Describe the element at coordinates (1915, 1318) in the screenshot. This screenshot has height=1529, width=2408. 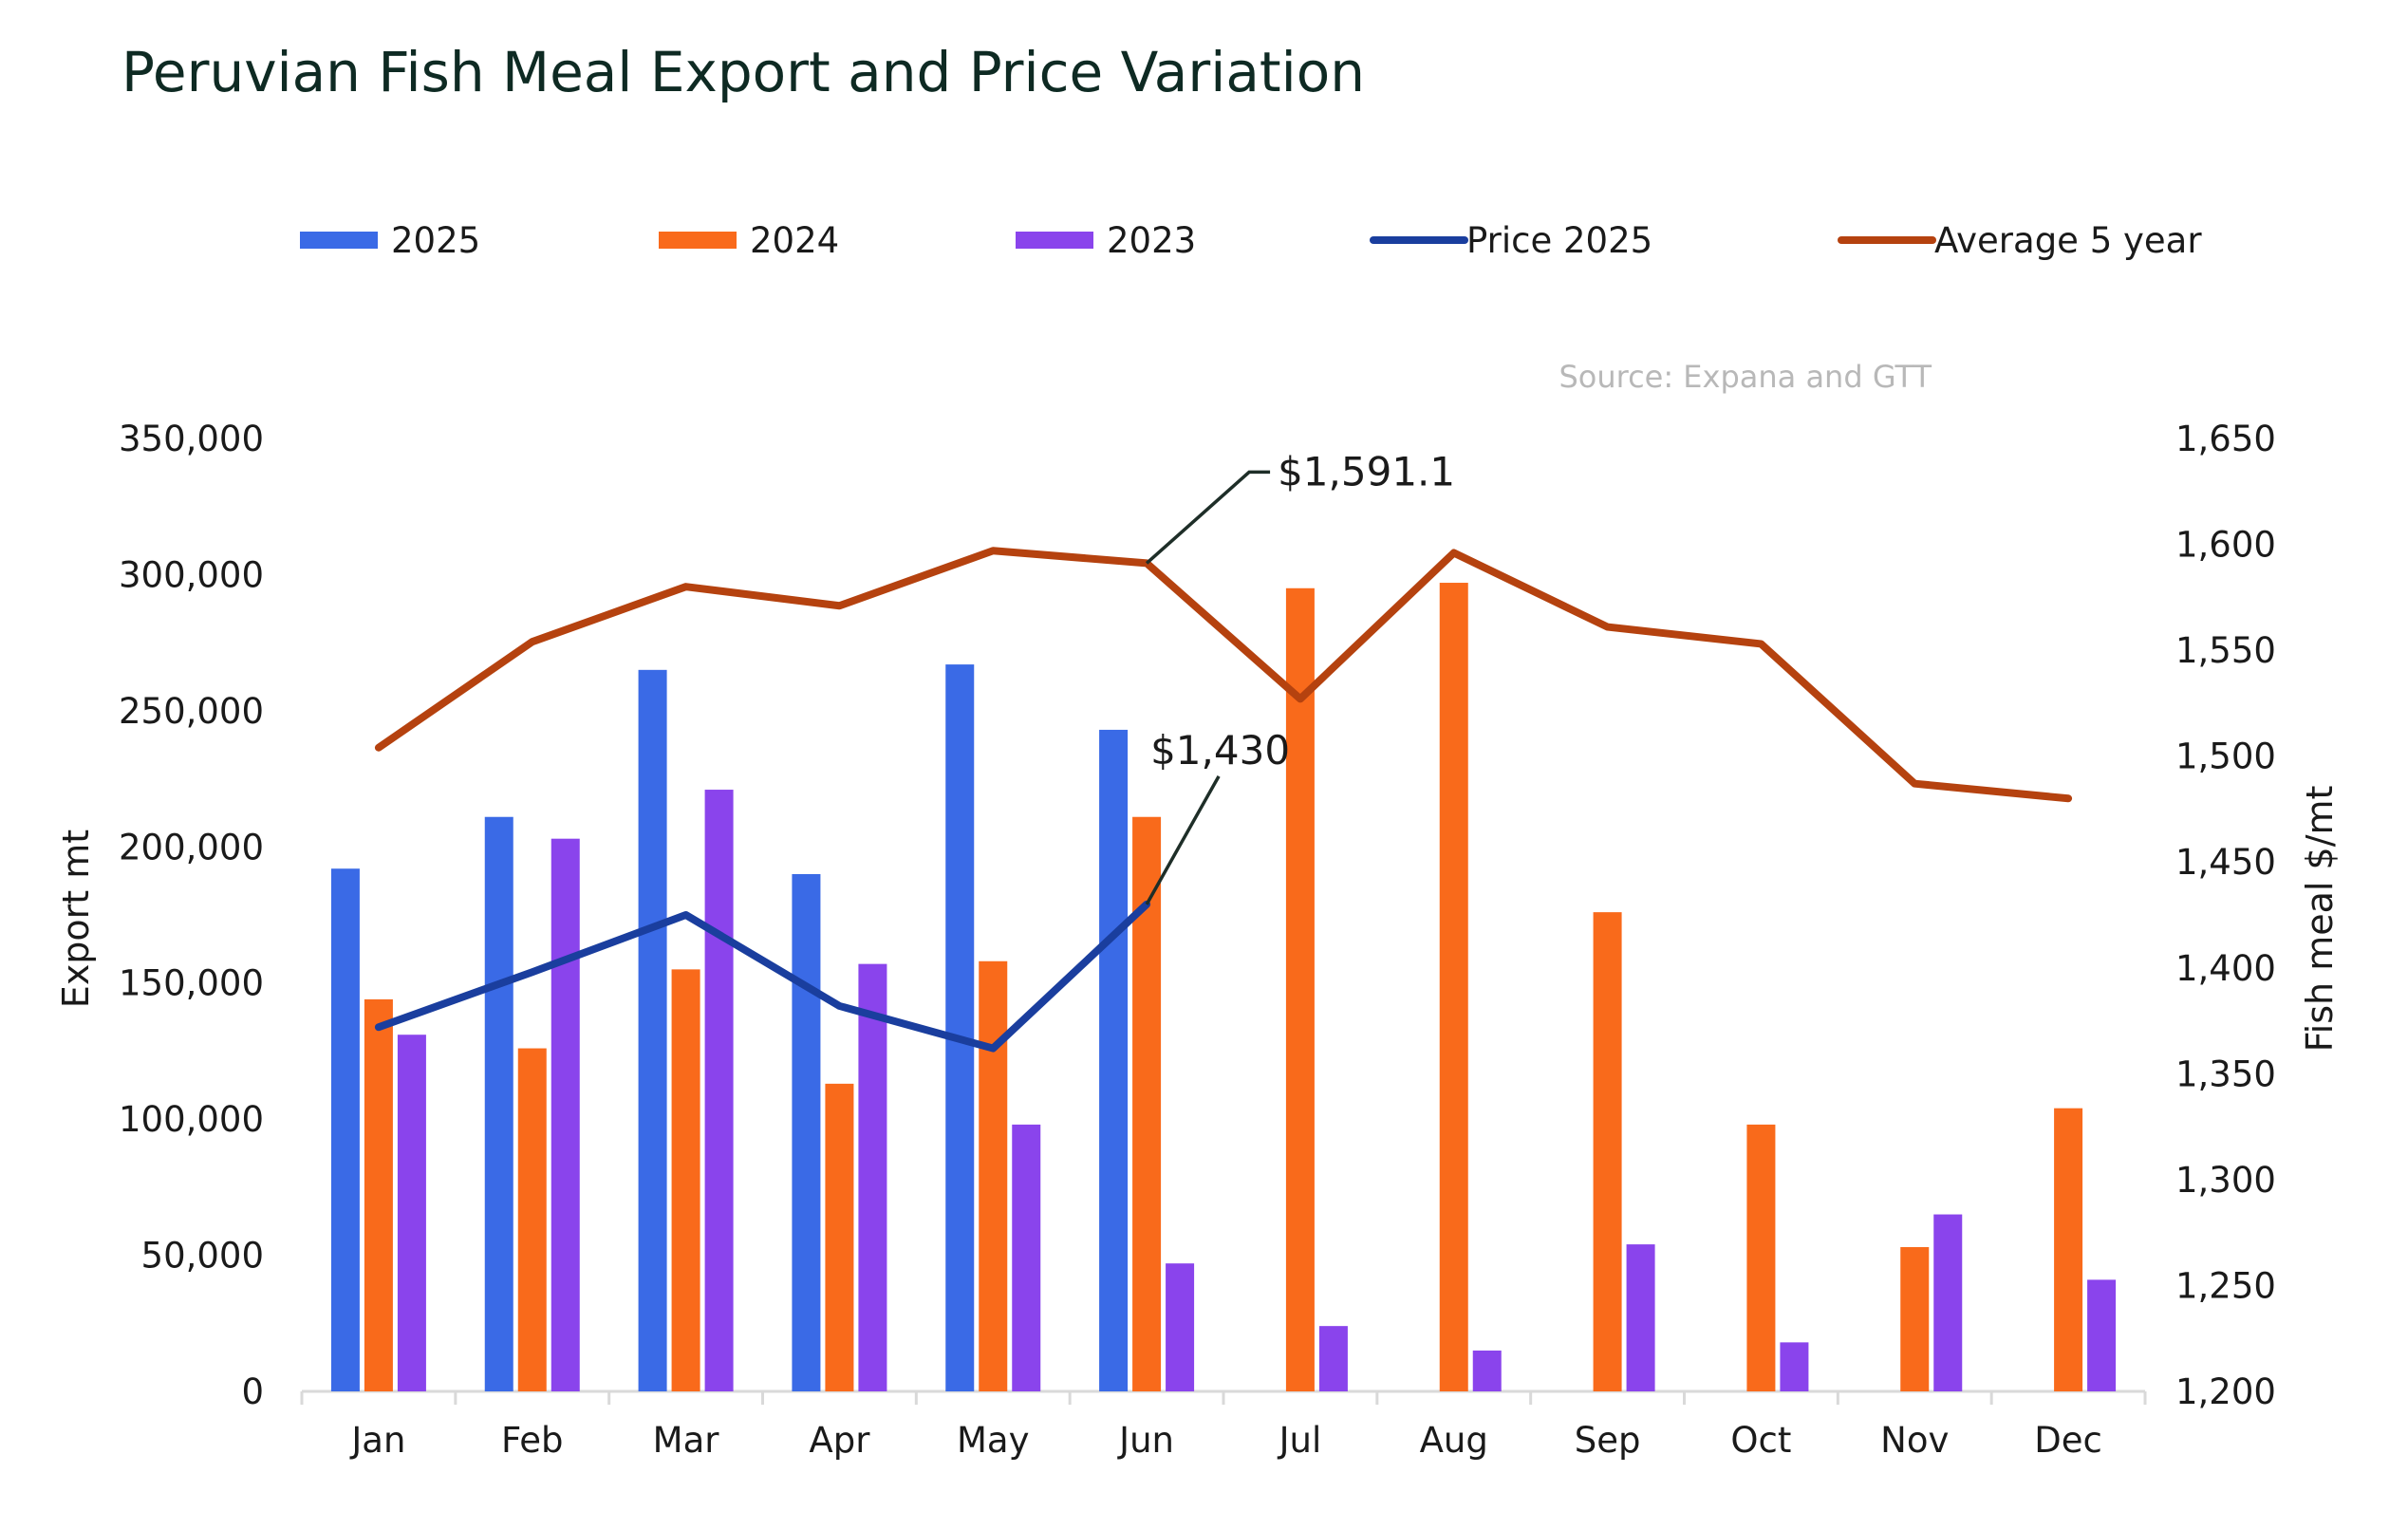
I see `bar-2024-Nov` at that location.